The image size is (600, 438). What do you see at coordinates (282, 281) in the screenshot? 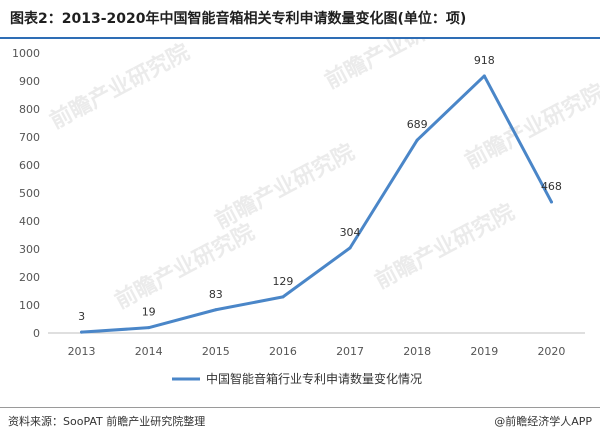
I see `data-label: 129` at bounding box center [282, 281].